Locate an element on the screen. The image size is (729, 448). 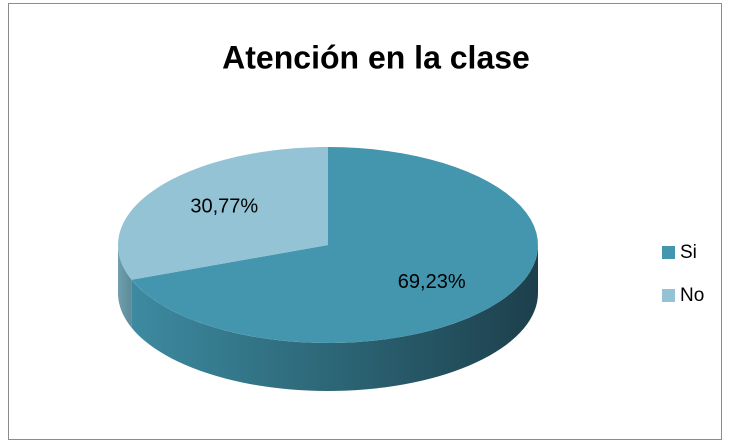
legend-label: No is located at coordinates (692, 295).